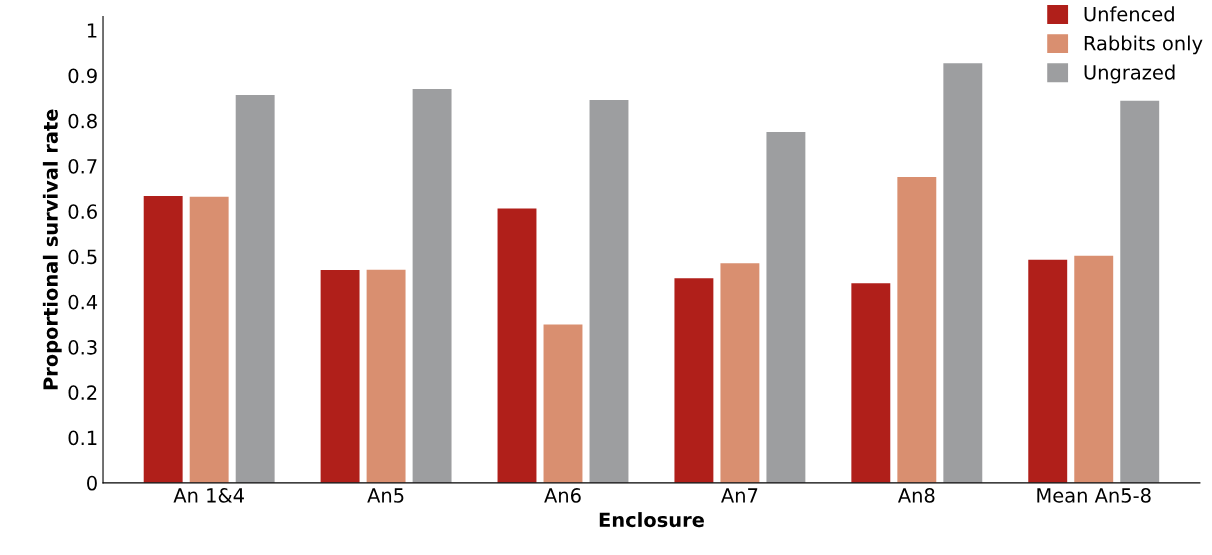 Image resolution: width=1212 pixels, height=555 pixels. Describe the element at coordinates (82, 211) in the screenshot. I see `y-tick-label: 0.6` at that location.